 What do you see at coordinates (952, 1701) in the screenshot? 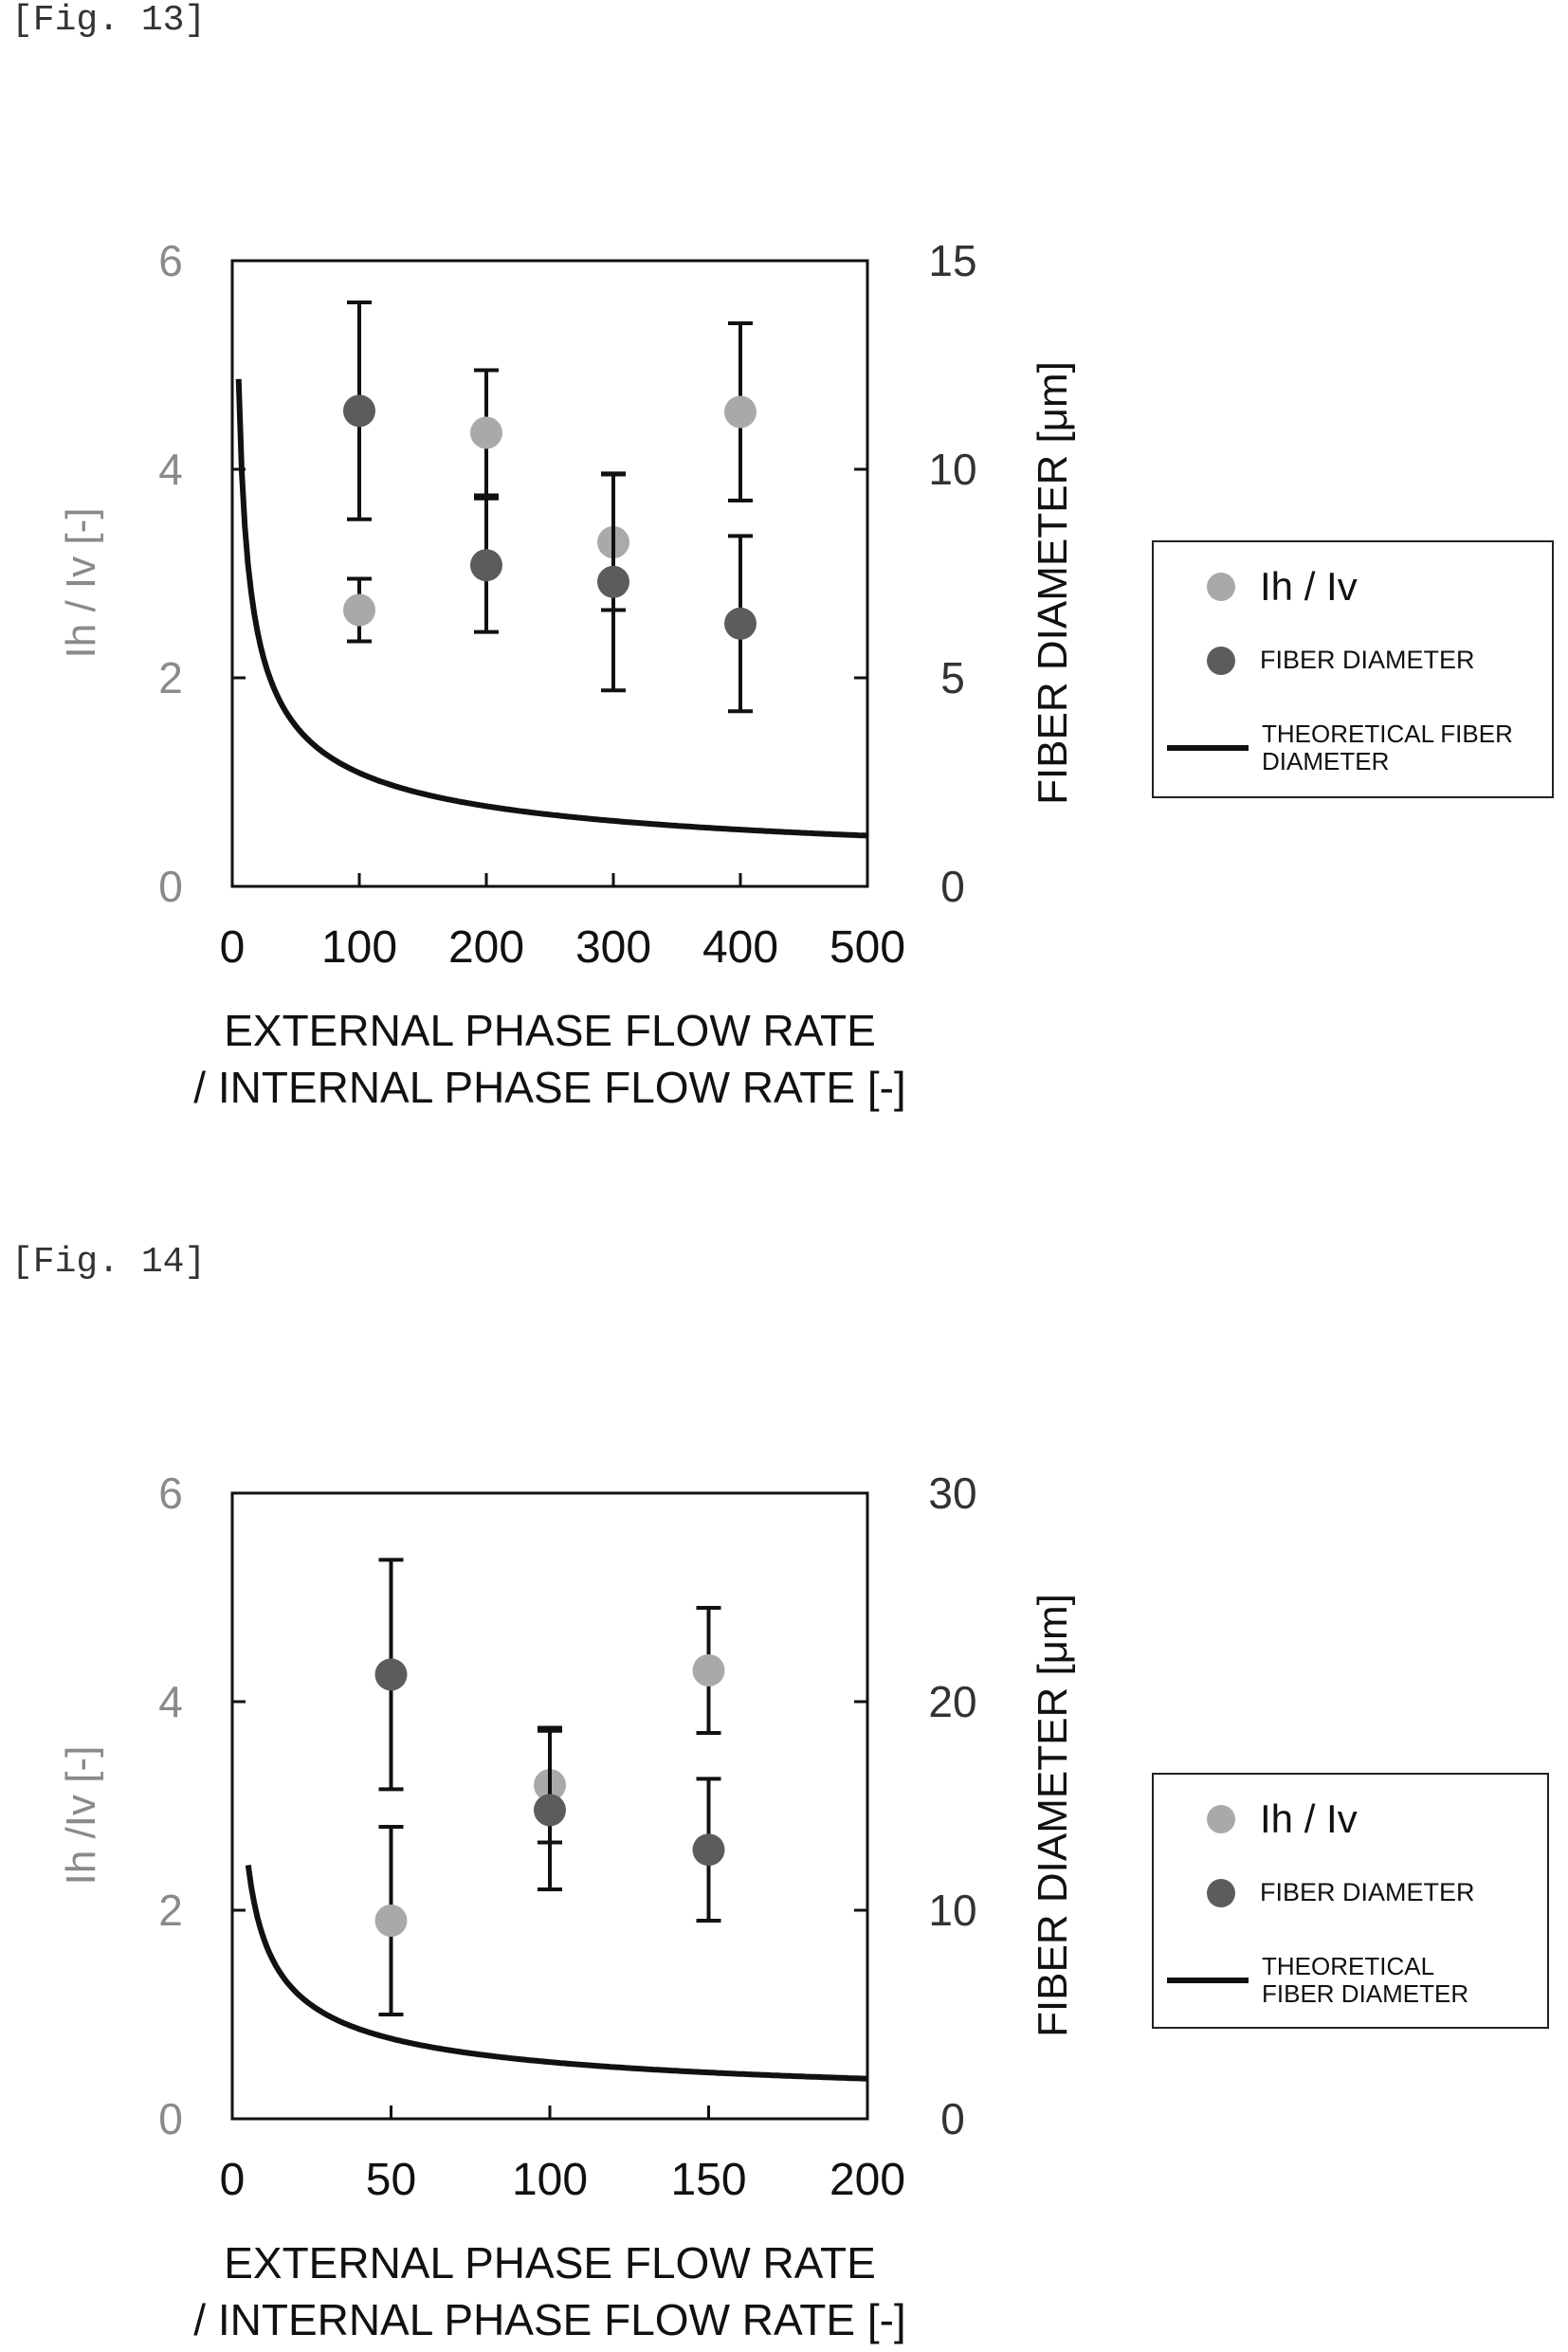
I see `y-right-tick-label: 20` at bounding box center [952, 1701].